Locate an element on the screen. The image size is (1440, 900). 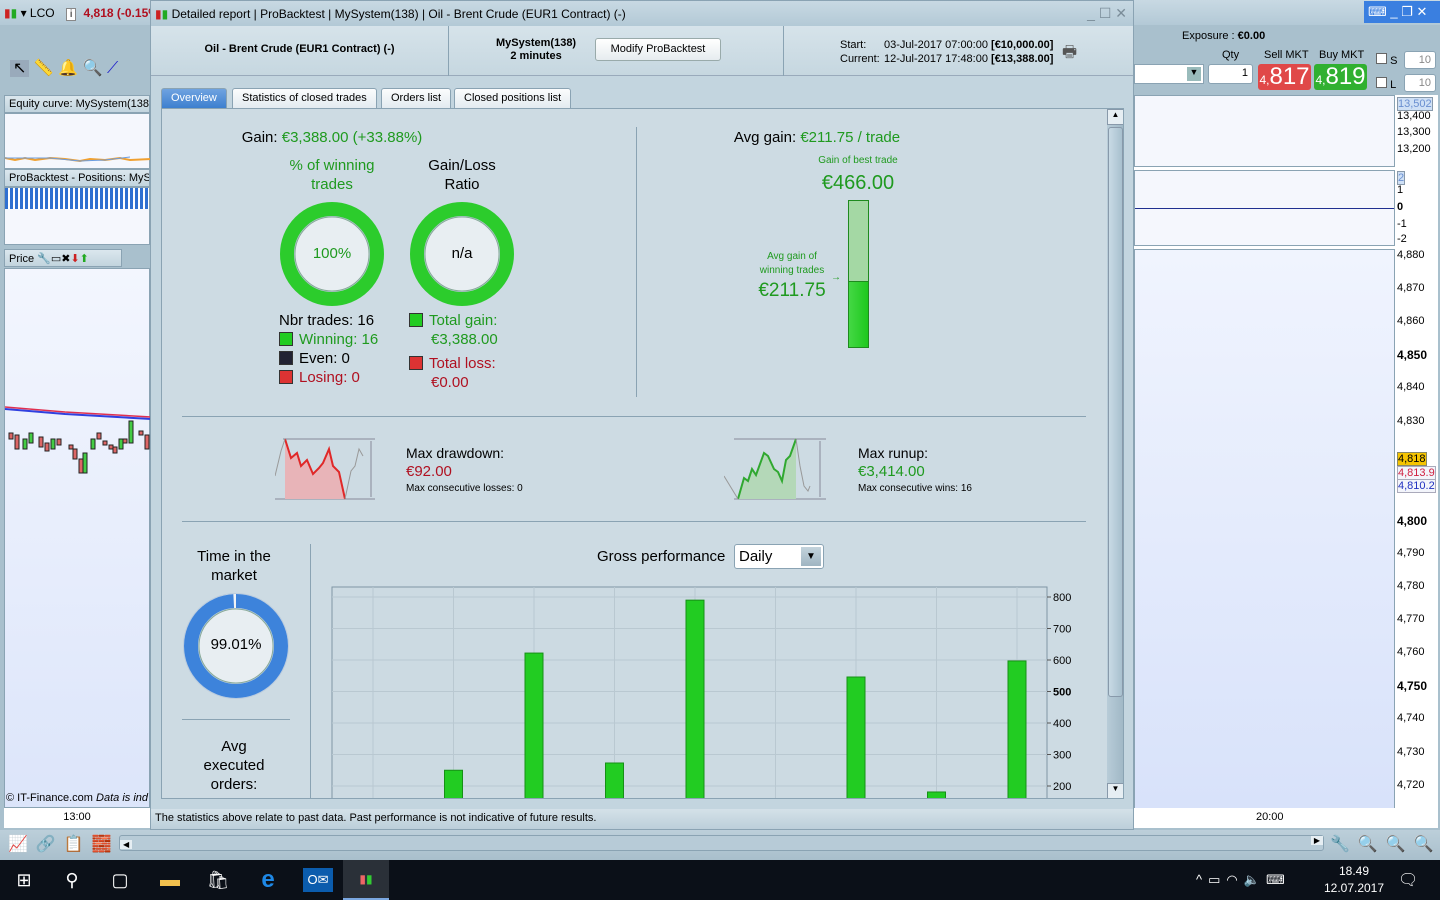
settings-icon: 🔧 is located at coordinates (1344, 844).